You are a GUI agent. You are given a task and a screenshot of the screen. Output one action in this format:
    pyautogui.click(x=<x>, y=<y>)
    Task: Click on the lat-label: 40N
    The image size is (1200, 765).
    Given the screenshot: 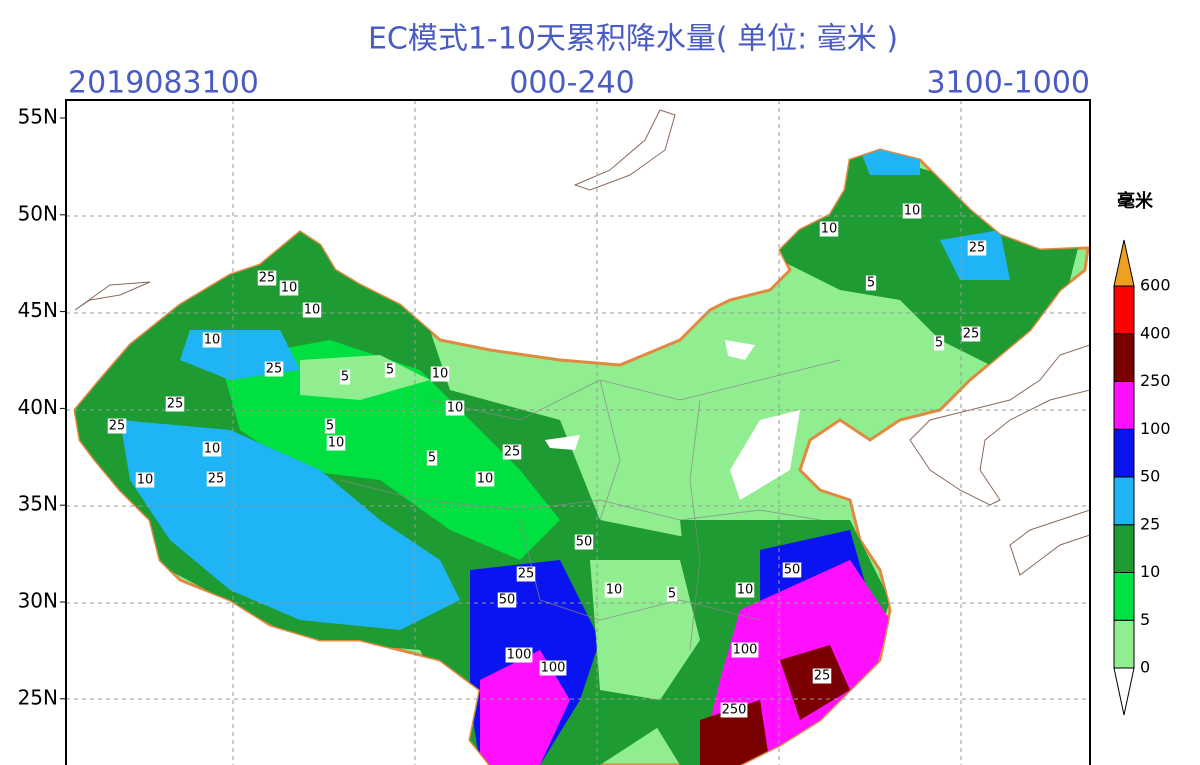 What is the action you would take?
    pyautogui.click(x=38, y=407)
    